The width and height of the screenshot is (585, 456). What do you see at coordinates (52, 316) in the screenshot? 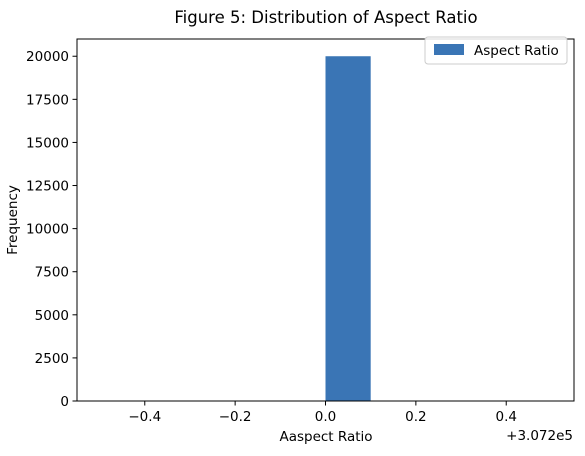
I see `y-tick-label: 5000` at bounding box center [52, 316].